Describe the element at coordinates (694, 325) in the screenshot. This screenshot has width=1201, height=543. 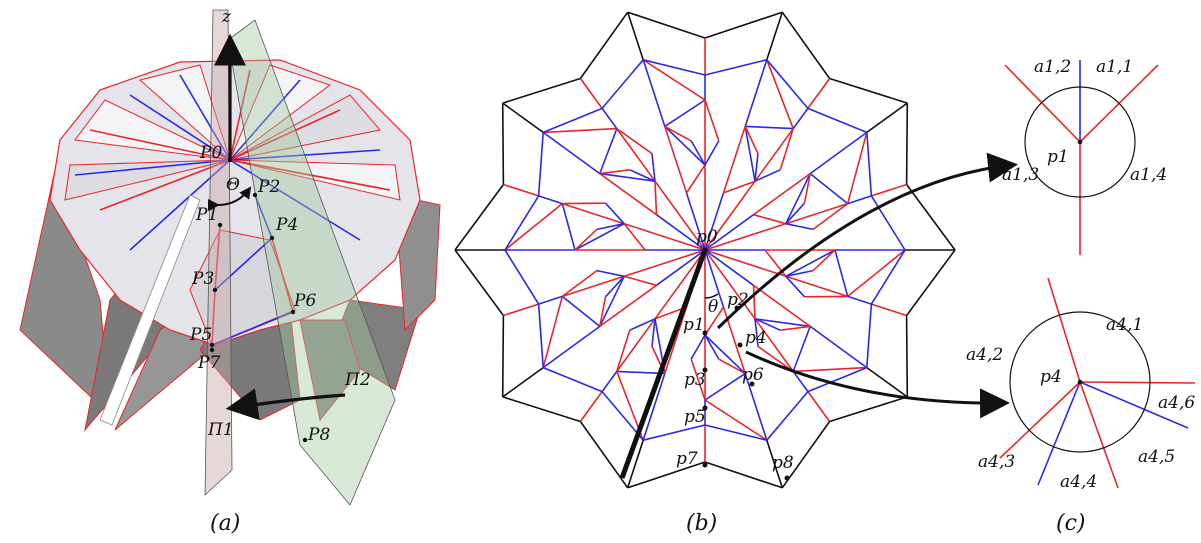
I see `label-p1: p1` at that location.